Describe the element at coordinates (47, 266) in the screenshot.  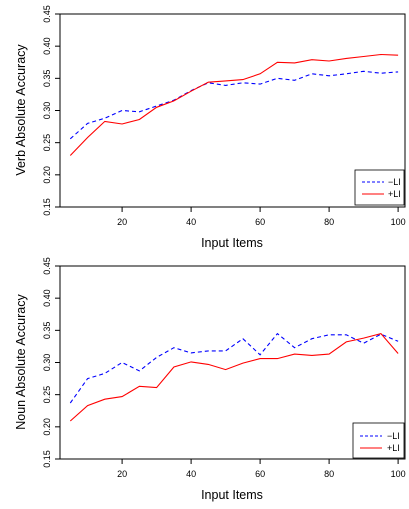
I see `noun-ytick-label: 0.45` at that location.